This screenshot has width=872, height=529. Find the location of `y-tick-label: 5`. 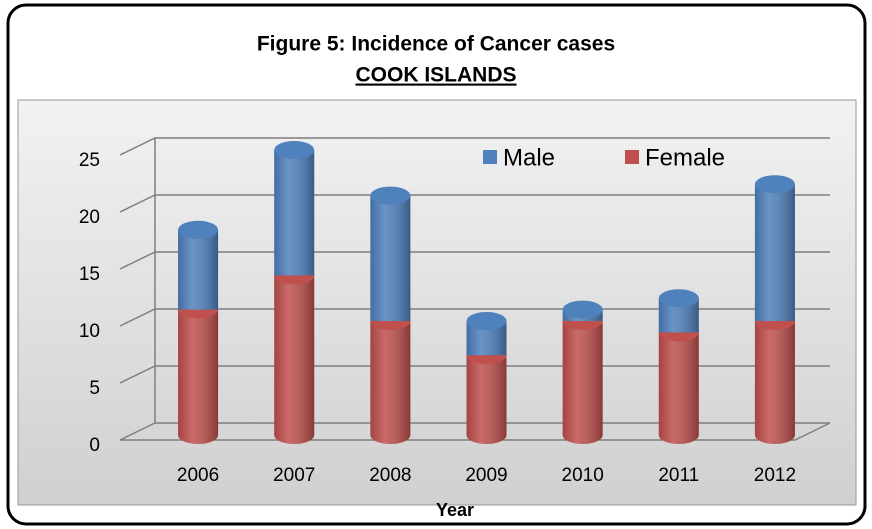

y-tick-label: 5 is located at coordinates (94, 388).